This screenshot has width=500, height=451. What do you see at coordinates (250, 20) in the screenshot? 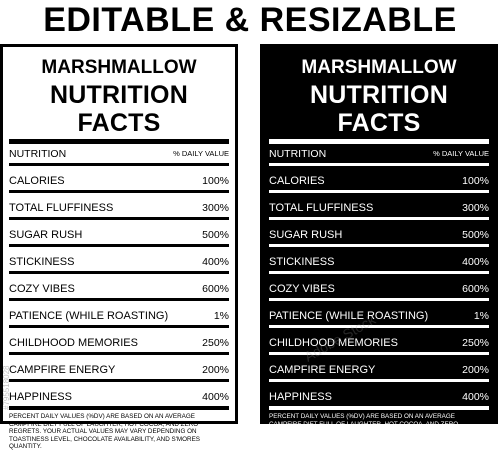
I see `headline: EDITABLE & RESIZABLE` at bounding box center [250, 20].